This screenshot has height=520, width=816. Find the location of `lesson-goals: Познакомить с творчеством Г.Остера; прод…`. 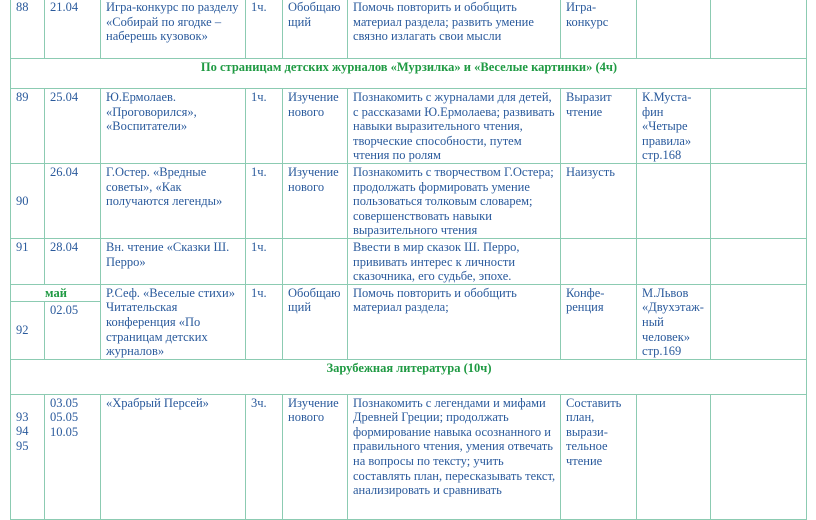

lesson-goals: Познакомить с творчеством Г.Остера; прод… is located at coordinates (454, 200).